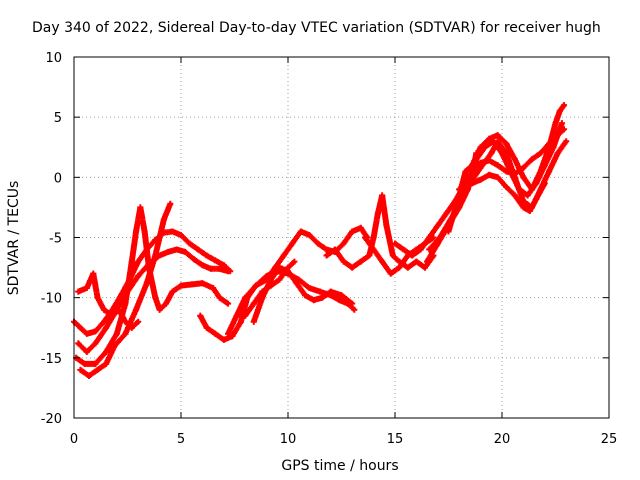 This screenshot has width=640, height=480. I want to click on y-tick-label: -20, so click(51, 419).